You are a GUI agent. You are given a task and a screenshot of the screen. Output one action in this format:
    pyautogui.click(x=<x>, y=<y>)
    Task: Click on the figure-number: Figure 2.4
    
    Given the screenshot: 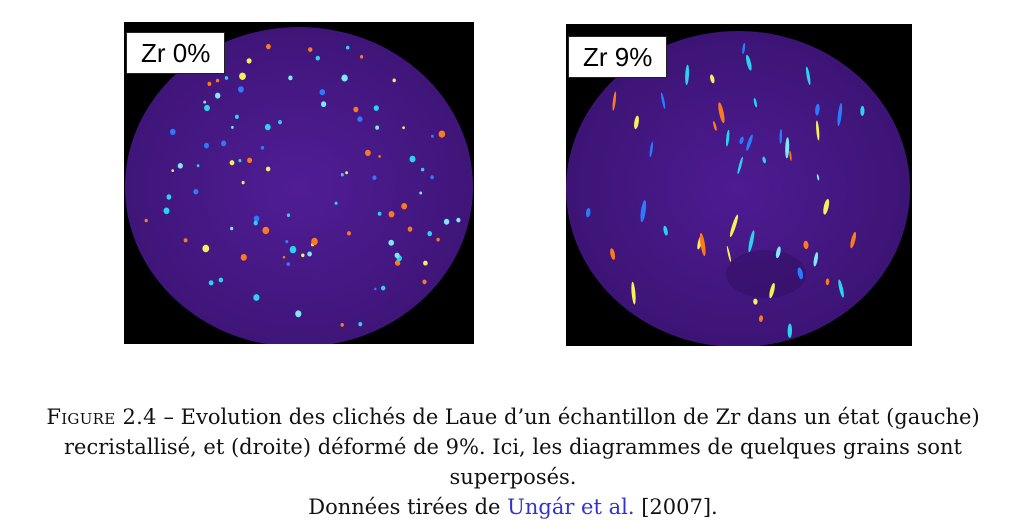 What is the action you would take?
    pyautogui.click(x=101, y=417)
    